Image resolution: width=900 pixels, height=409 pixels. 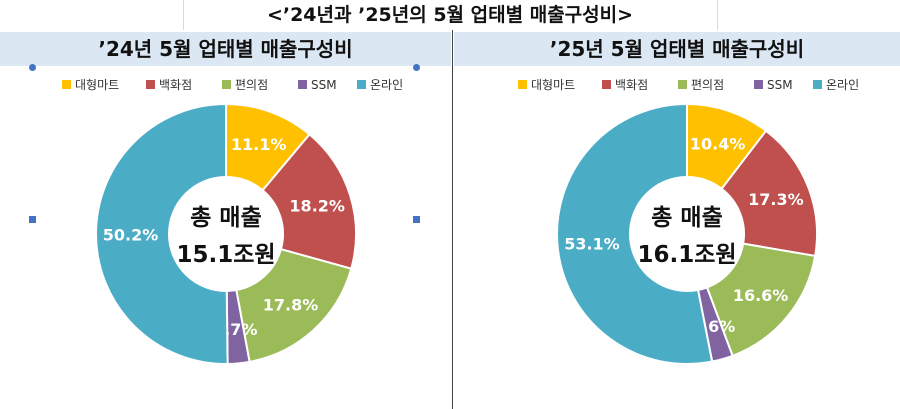 I want to click on panel-divider, so click(x=452, y=219).